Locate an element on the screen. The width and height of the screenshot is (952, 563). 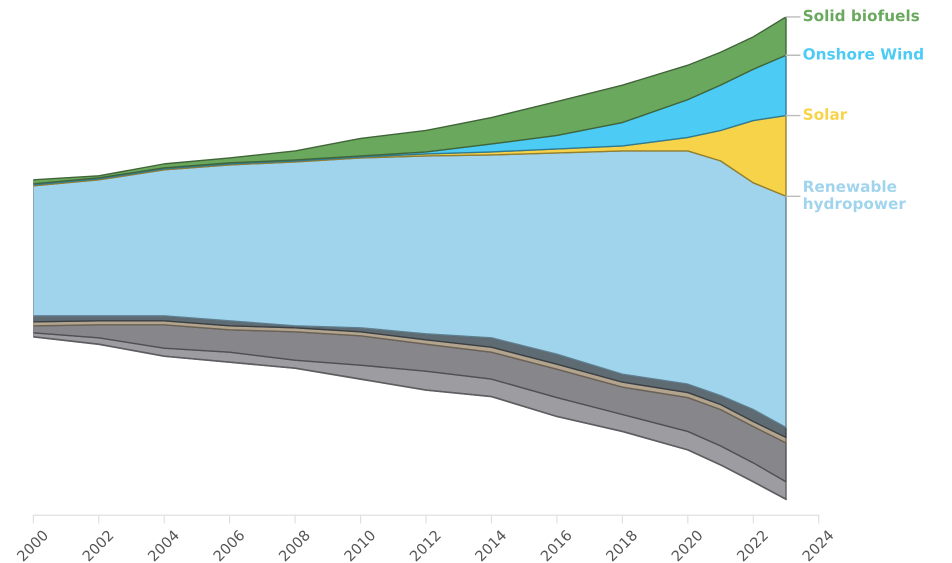
series-label: Solid biofuels is located at coordinates (862, 15).